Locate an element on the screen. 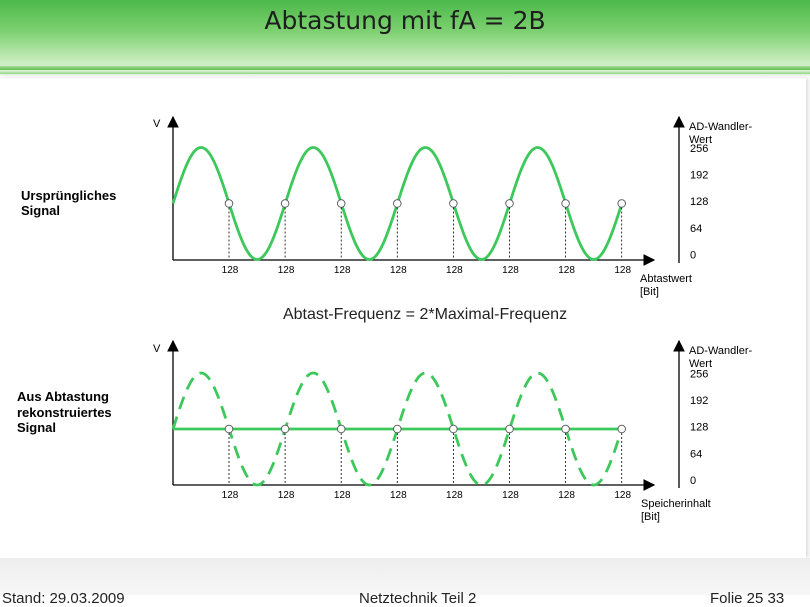 Image resolution: width=810 pixels, height=607 pixels. bottom-right-axis-title-2: Wert is located at coordinates (700, 364).